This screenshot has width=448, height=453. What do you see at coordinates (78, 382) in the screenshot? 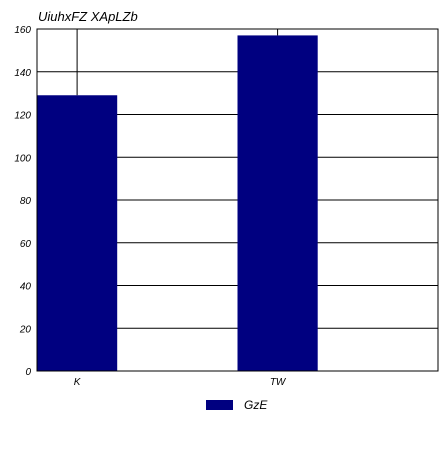
I see `x-tick-label: K` at bounding box center [78, 382].